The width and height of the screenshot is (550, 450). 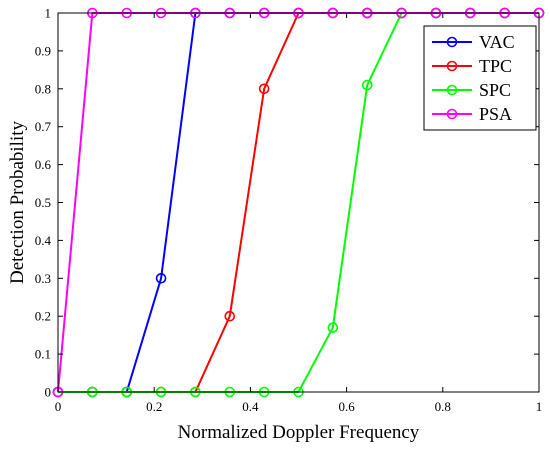 I want to click on y-tick-label: 0, so click(x=48, y=392).